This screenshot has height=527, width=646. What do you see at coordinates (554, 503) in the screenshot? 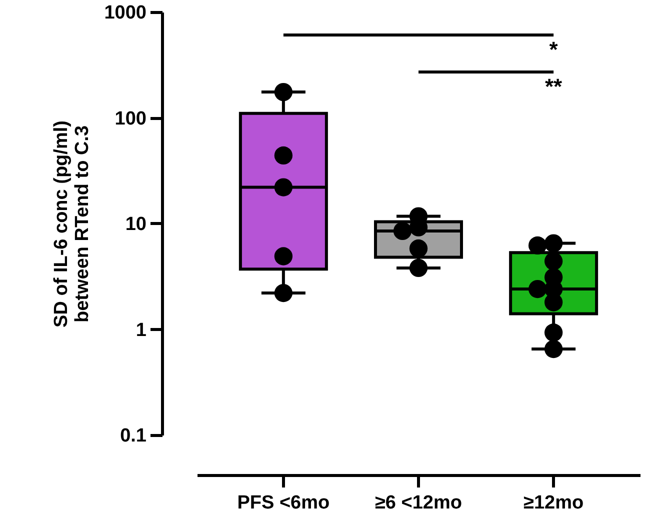
I see `x-tick-label: ≥12mo` at bounding box center [554, 503].